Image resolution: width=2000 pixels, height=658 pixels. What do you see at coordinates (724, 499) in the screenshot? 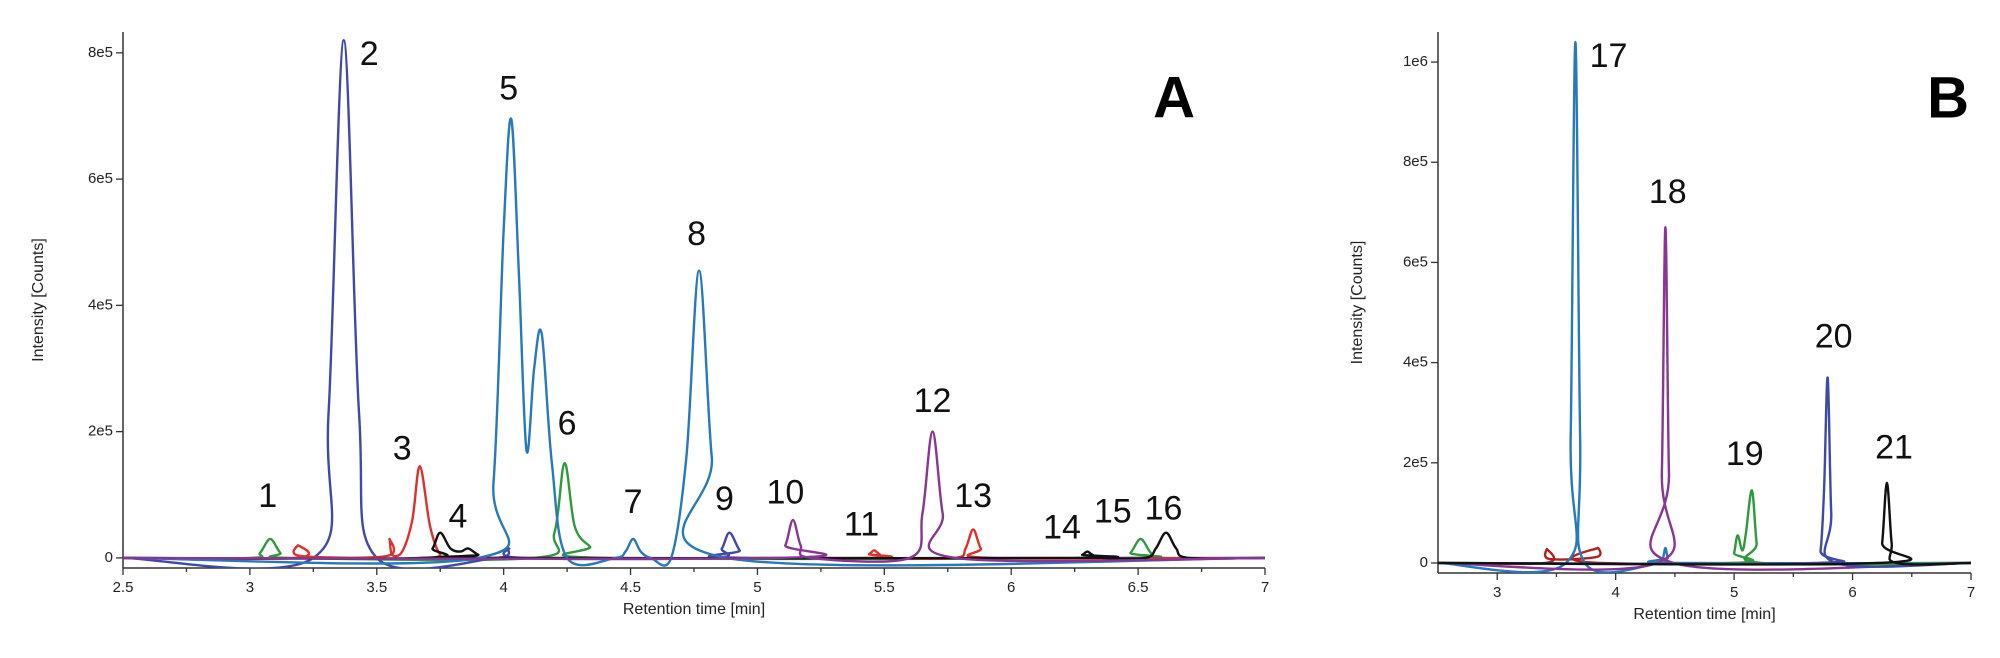
I see `peak-label: 9` at bounding box center [724, 499].